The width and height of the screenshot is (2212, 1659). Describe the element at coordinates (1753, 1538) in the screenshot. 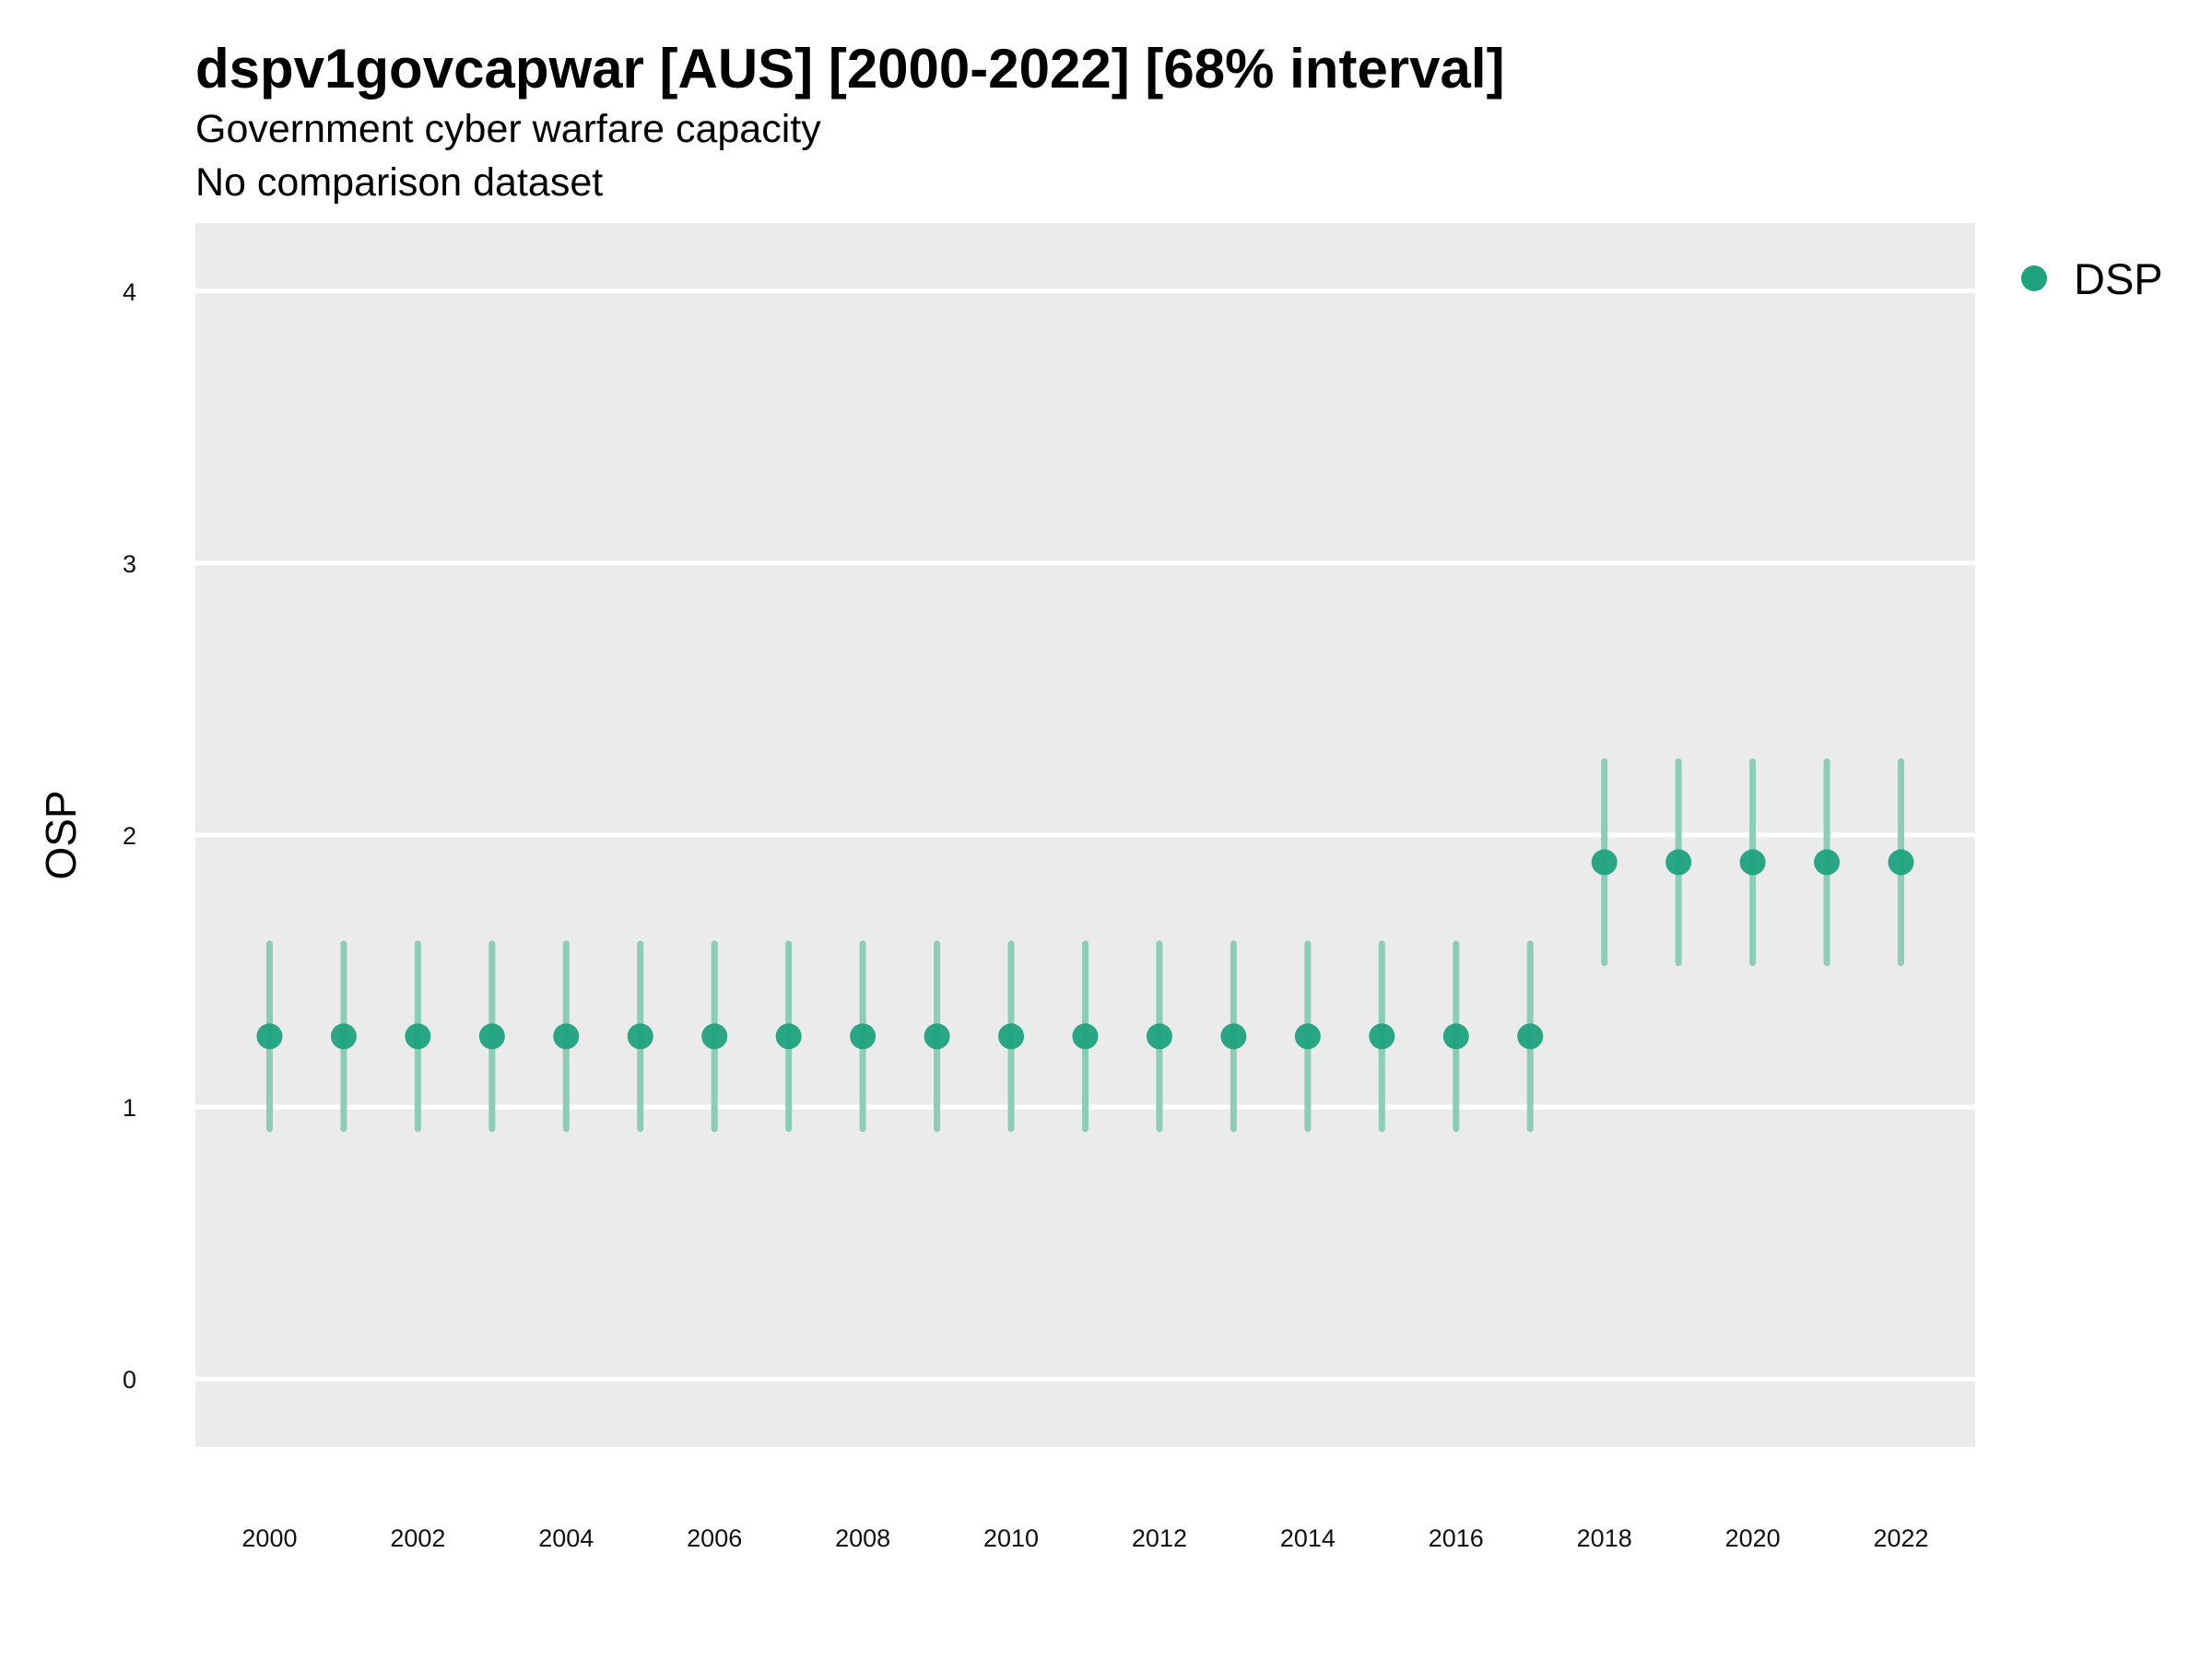

I see `x-tick-label: 2020` at that location.